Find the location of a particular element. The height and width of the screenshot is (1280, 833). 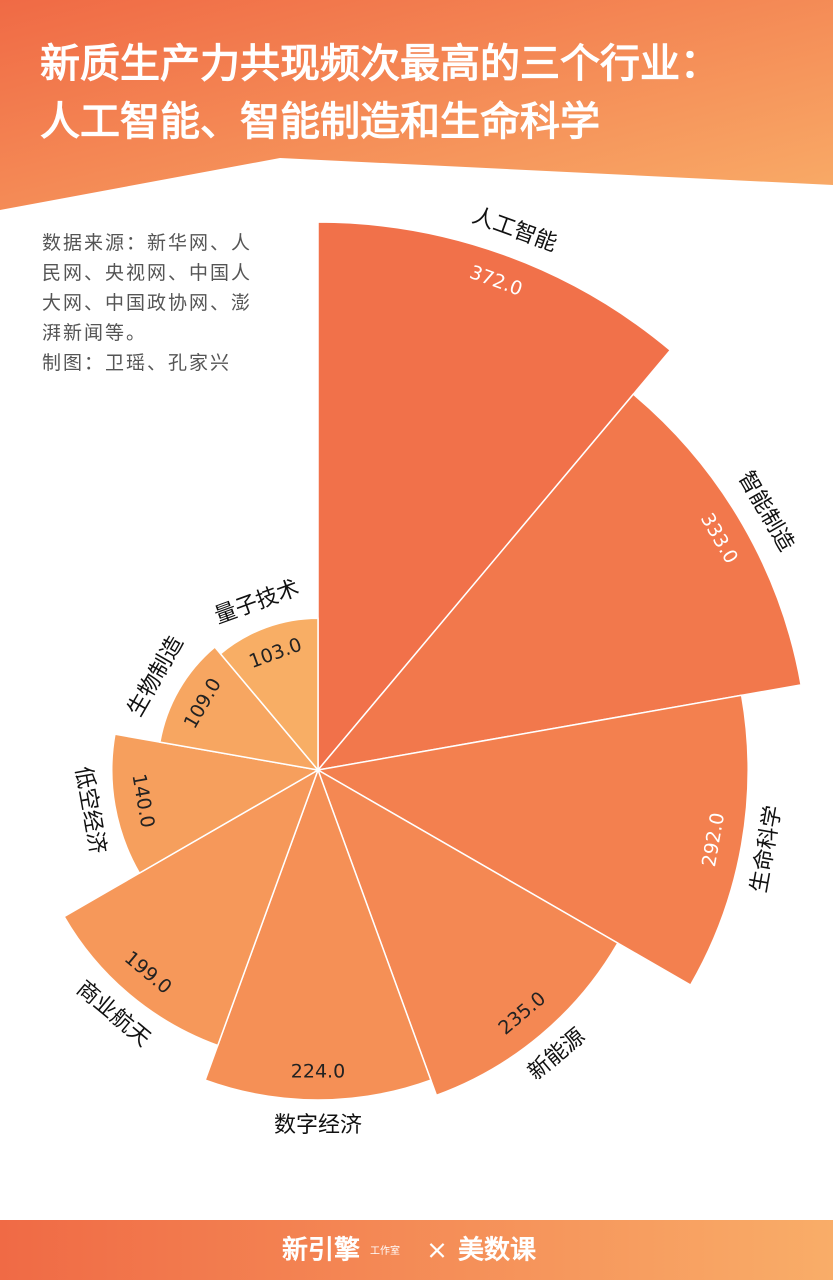

category-label: 低空经济 is located at coordinates (90, 810).